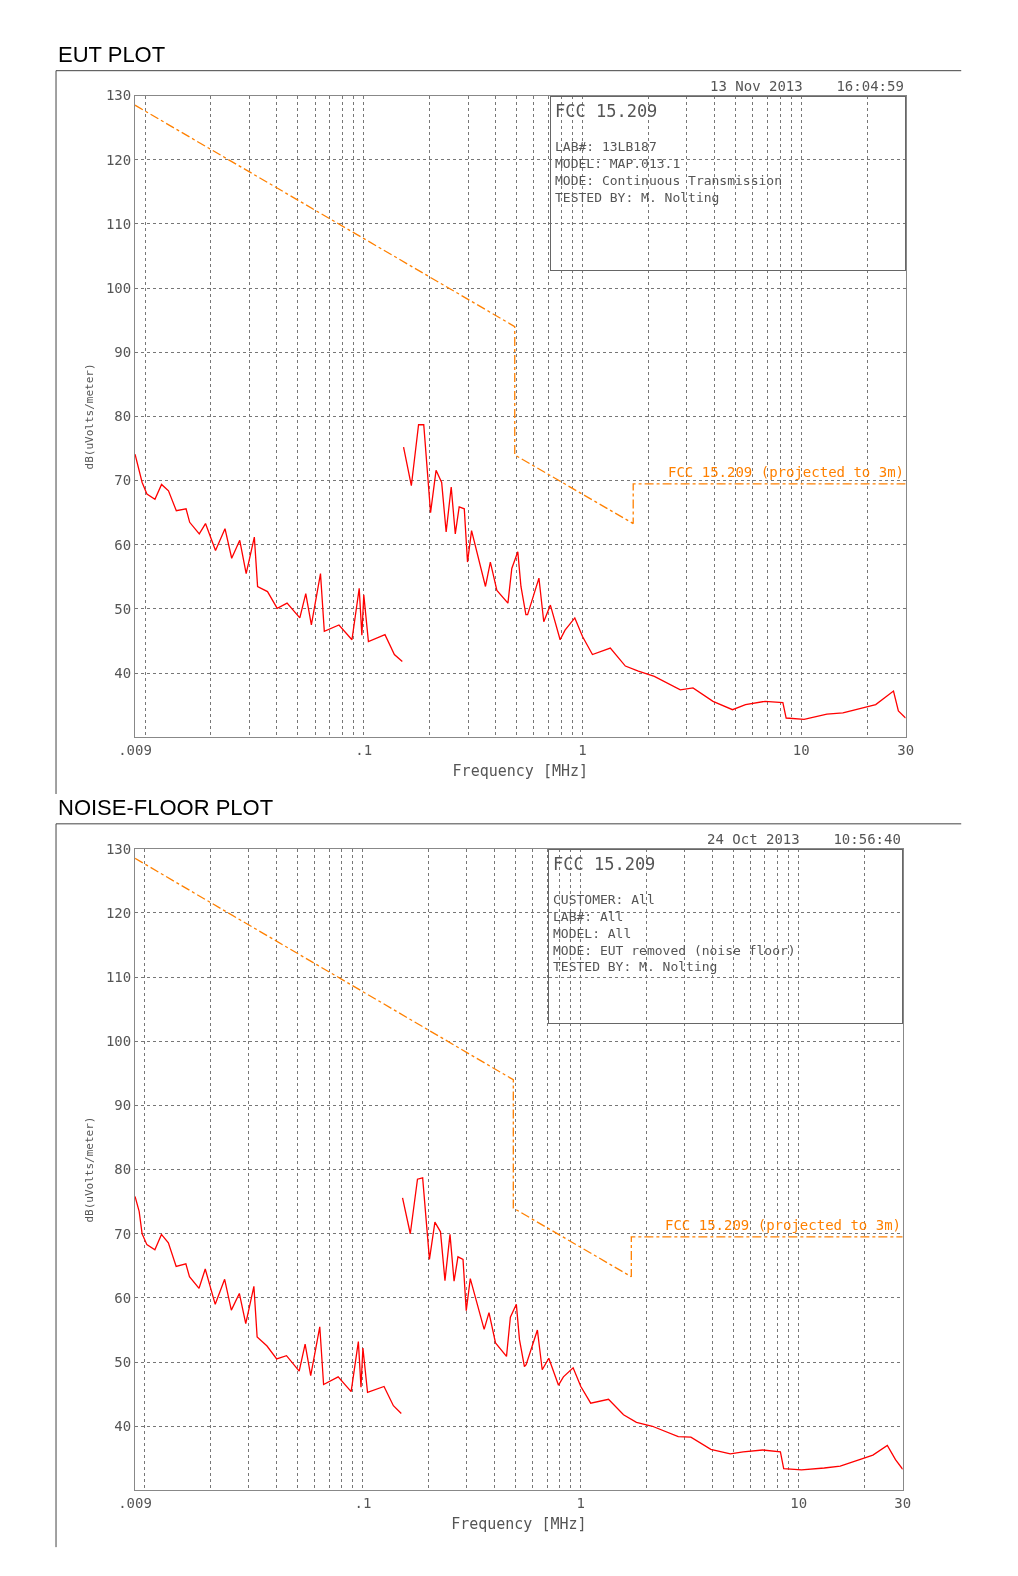  Describe the element at coordinates (592, 933) in the screenshot. I see `annotation: MODEL: All` at that location.